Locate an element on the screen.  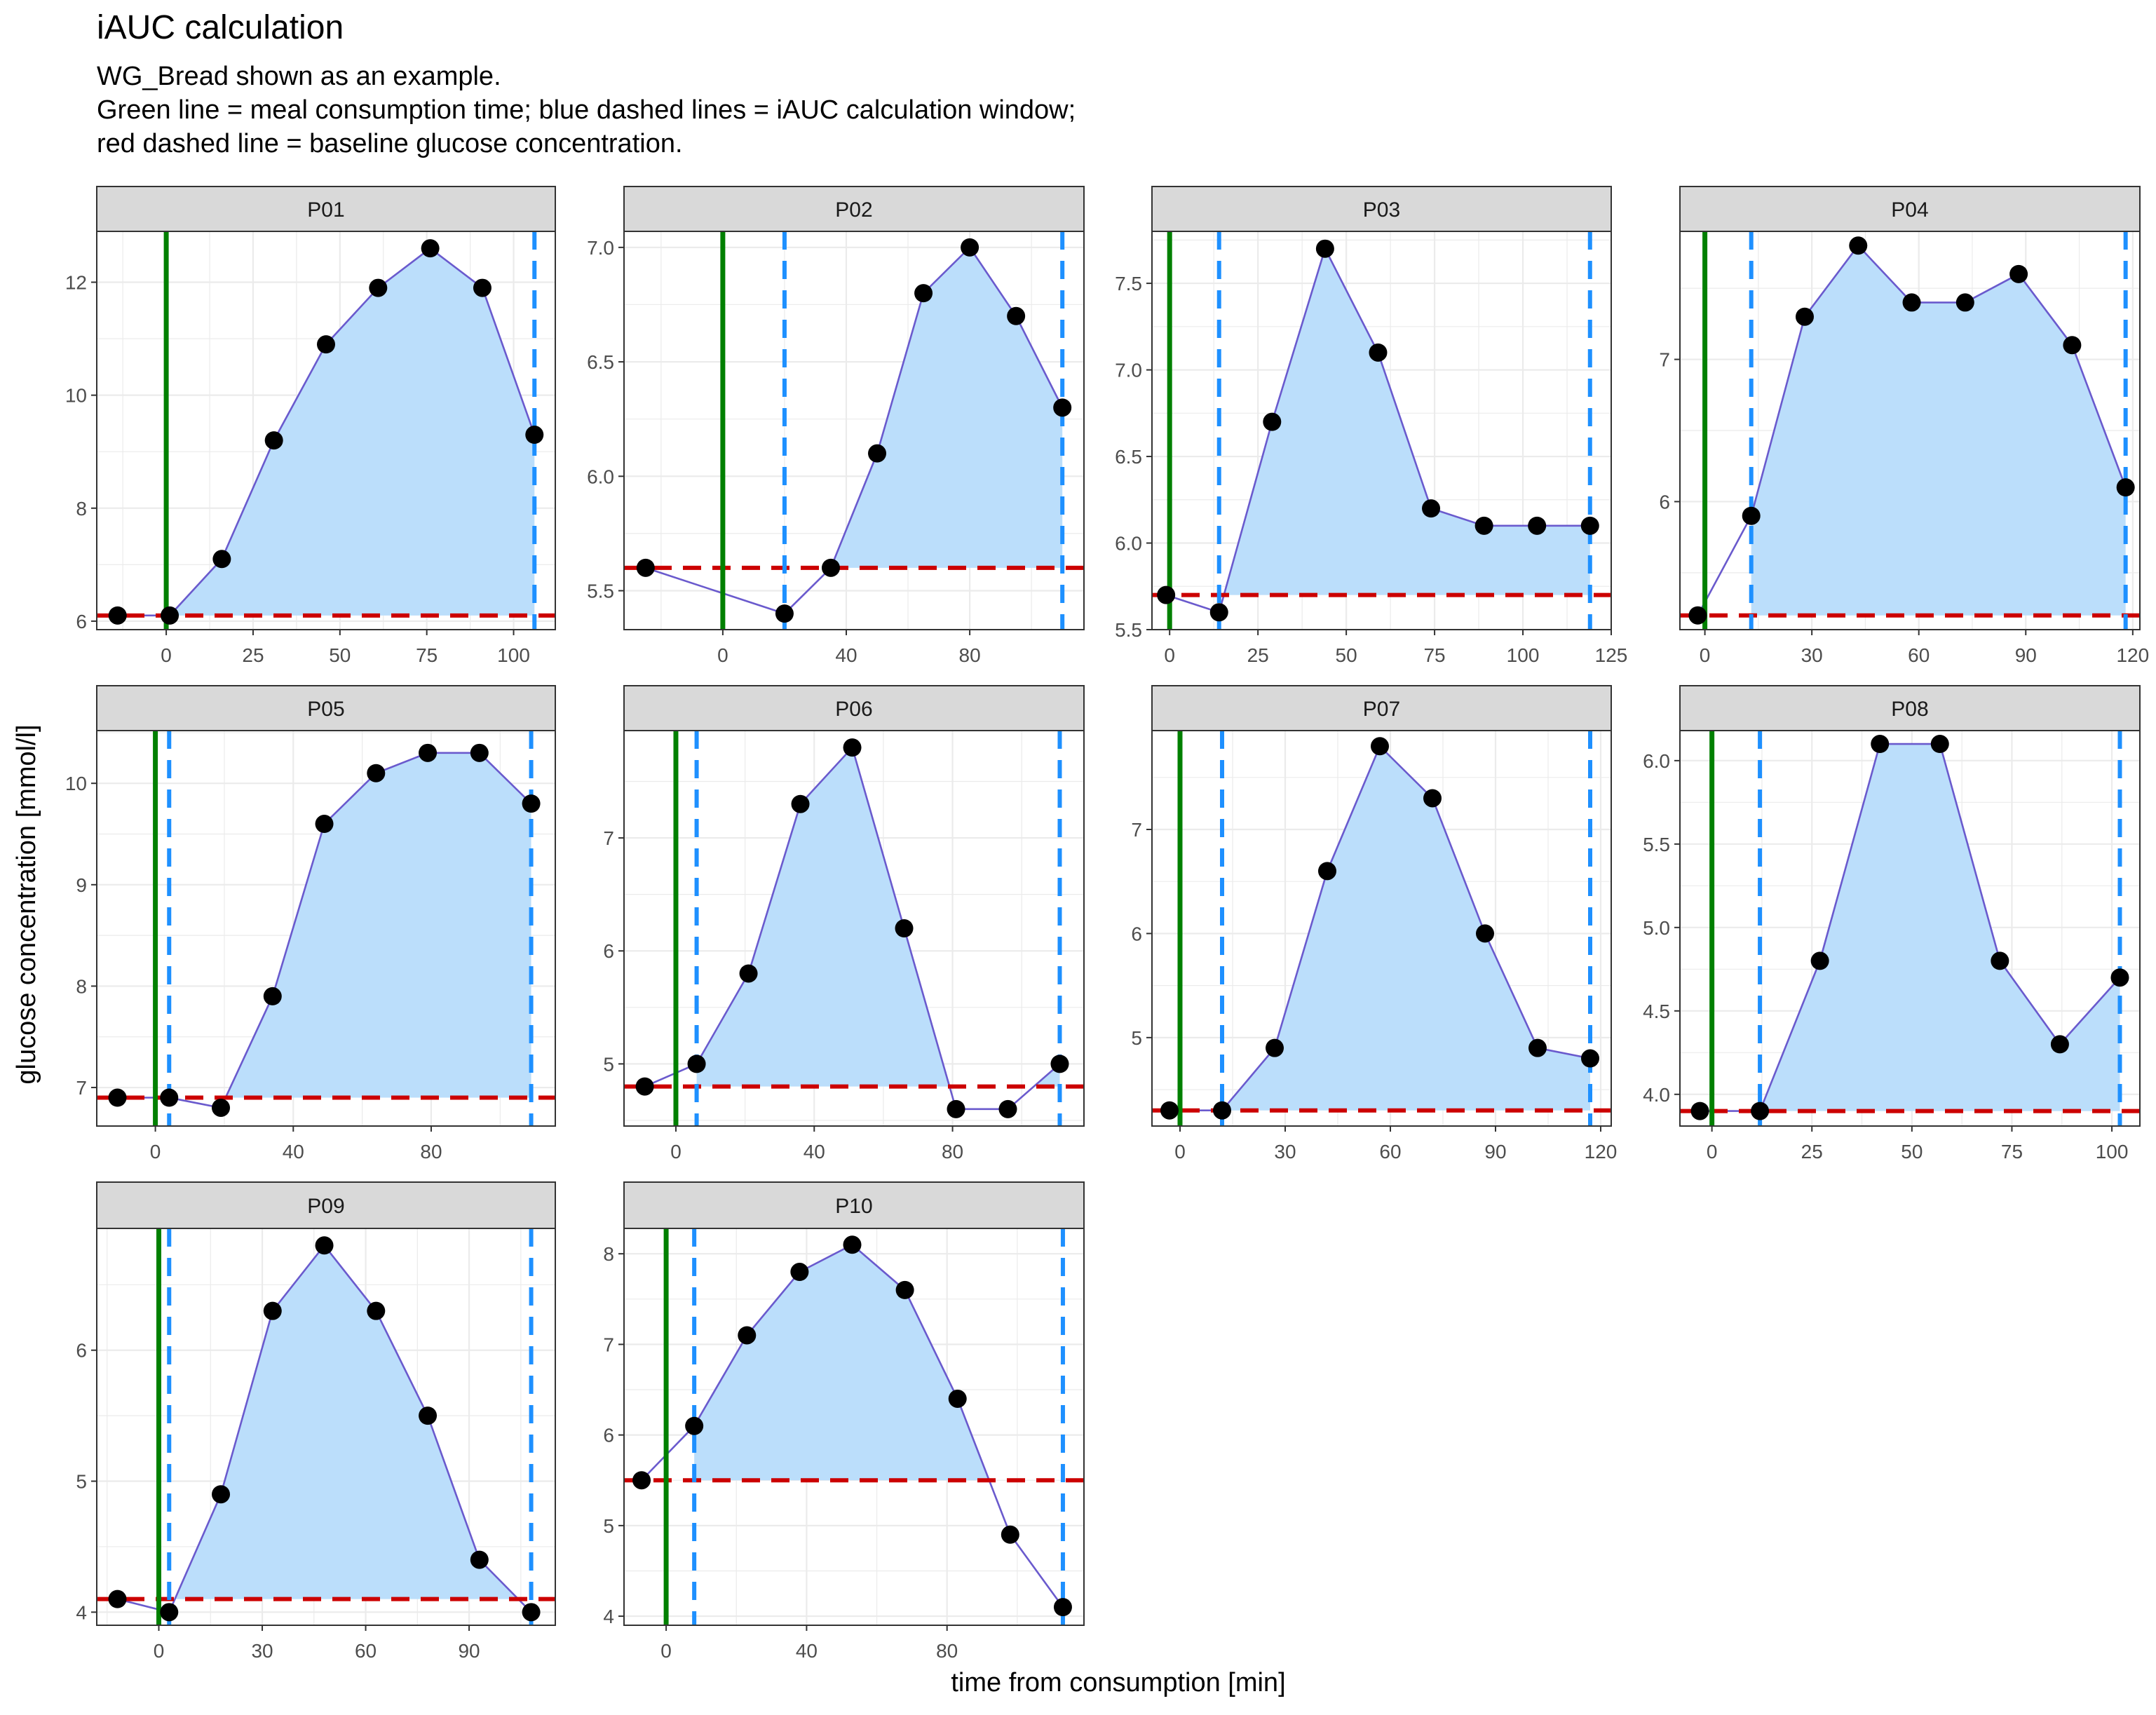
facet-strip-label: P09 is located at coordinates (326, 1206).